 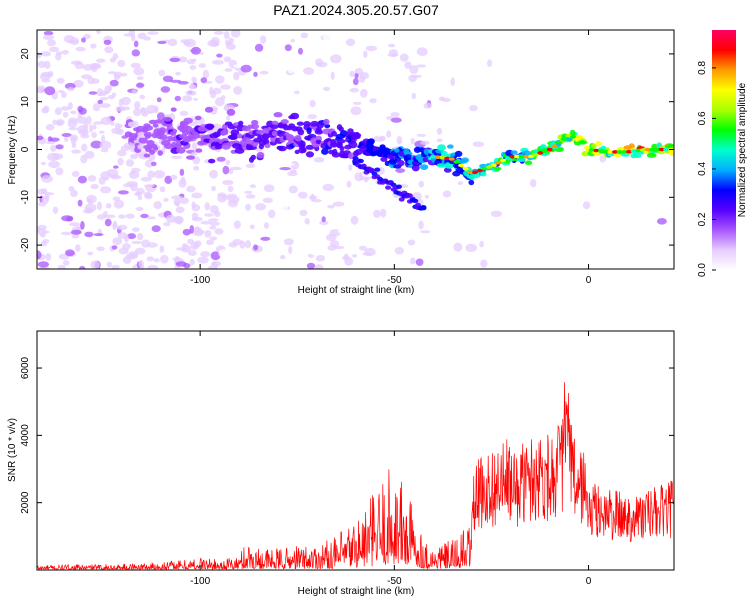 I want to click on y-tick-label: -20, so click(x=25, y=244).